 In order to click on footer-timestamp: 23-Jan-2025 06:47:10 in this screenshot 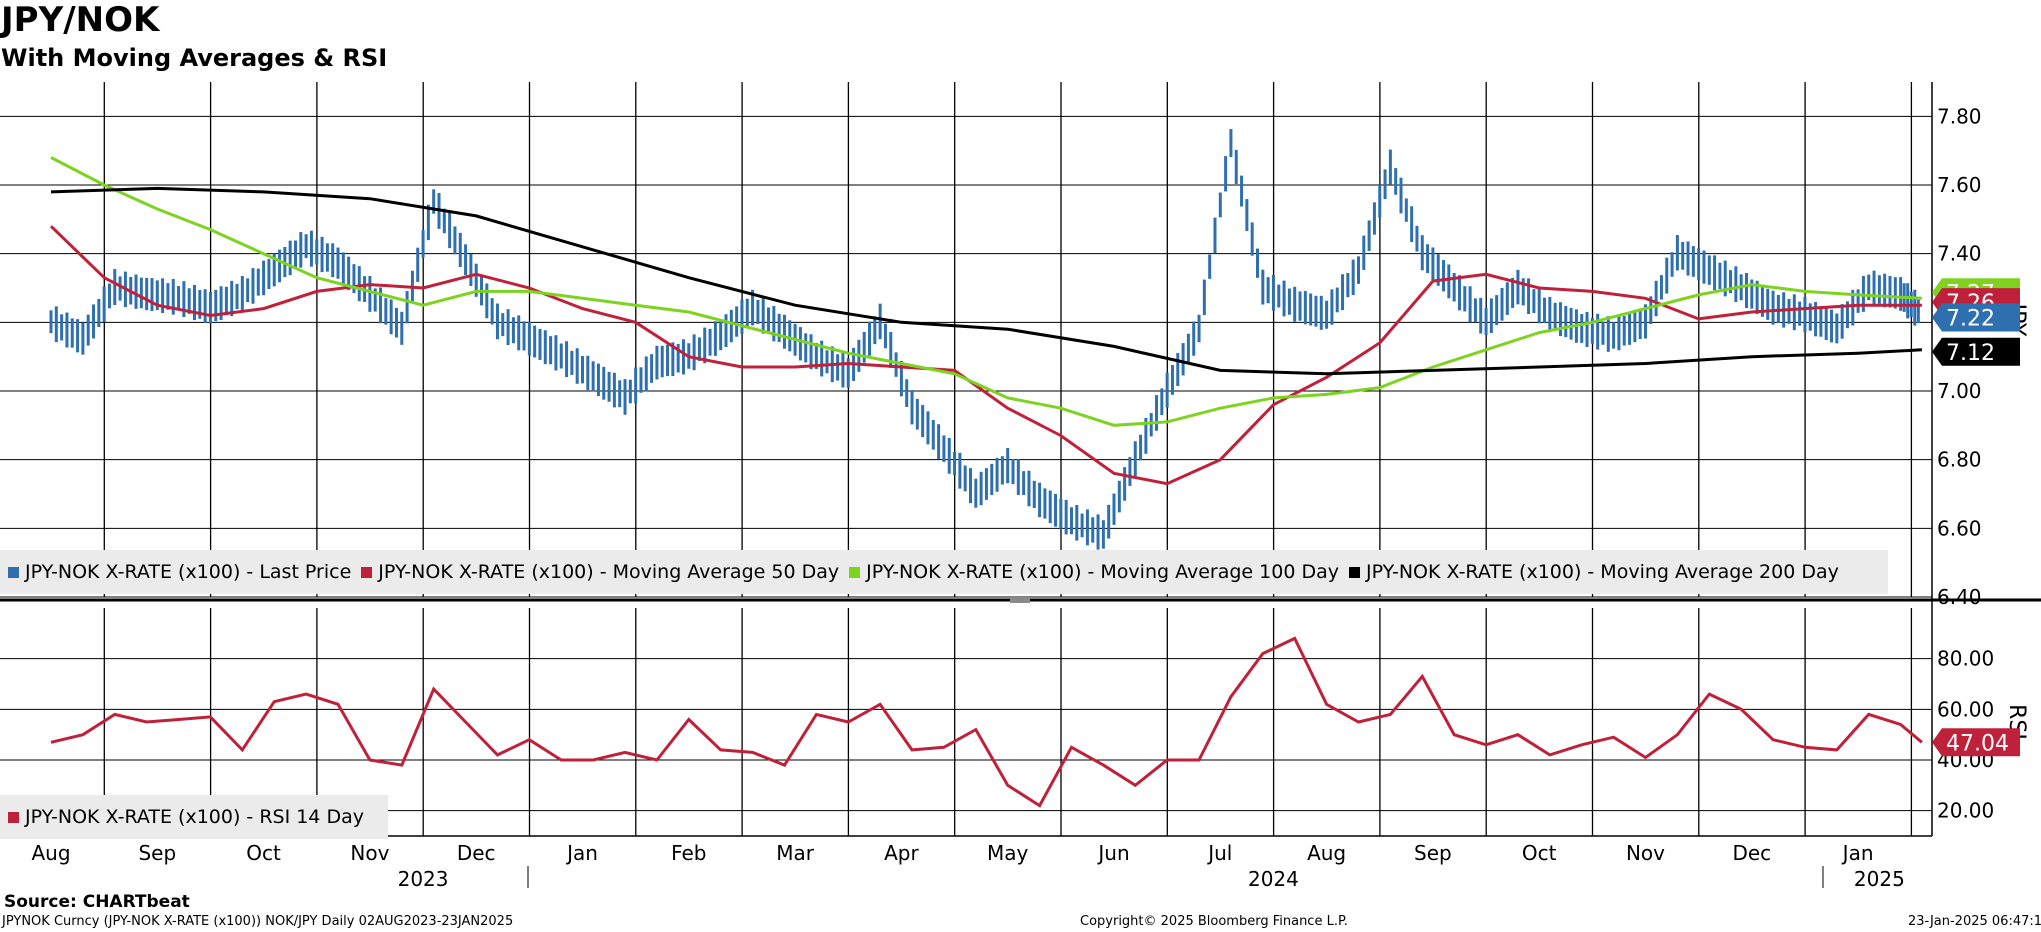, I will do `click(1974, 921)`.